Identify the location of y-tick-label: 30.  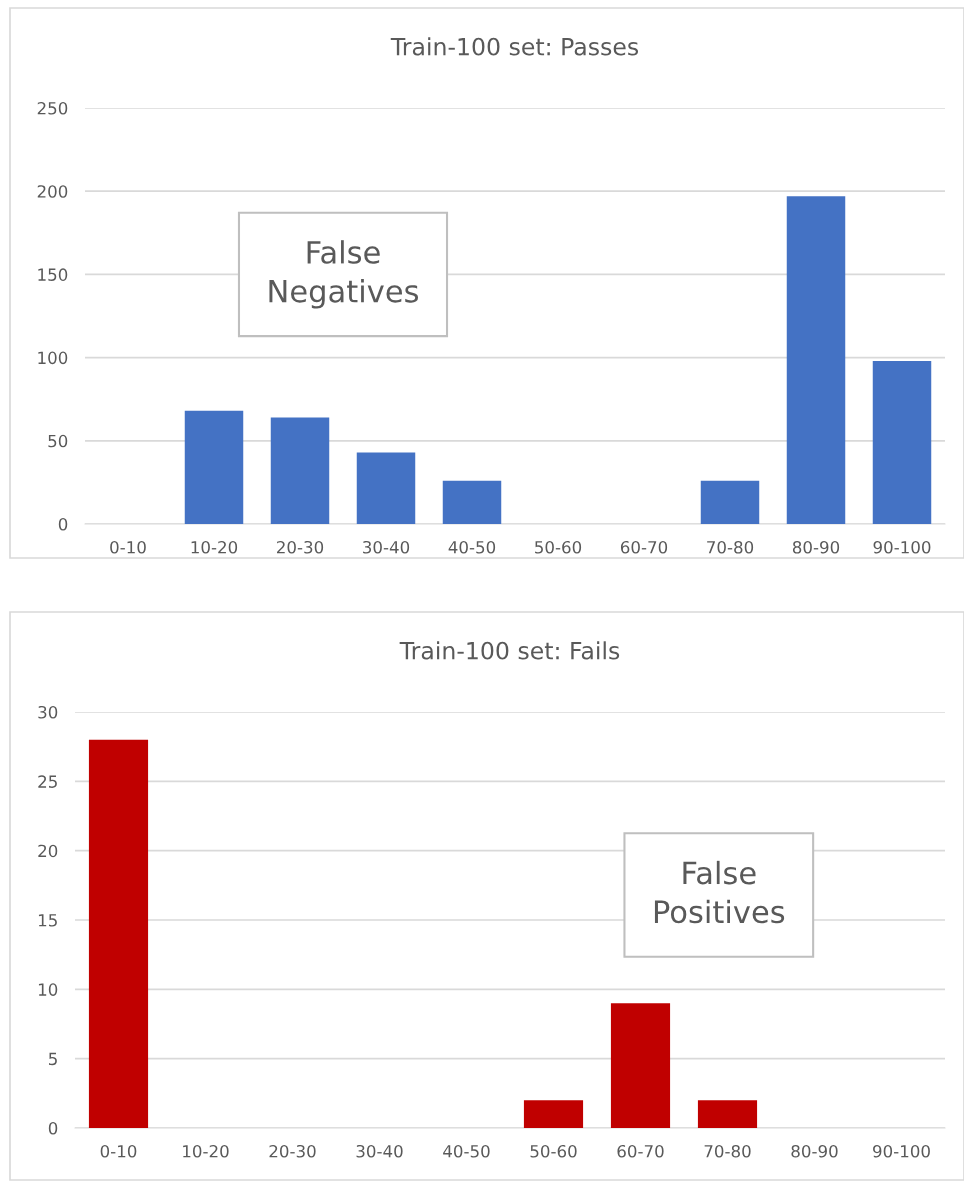
(48, 712).